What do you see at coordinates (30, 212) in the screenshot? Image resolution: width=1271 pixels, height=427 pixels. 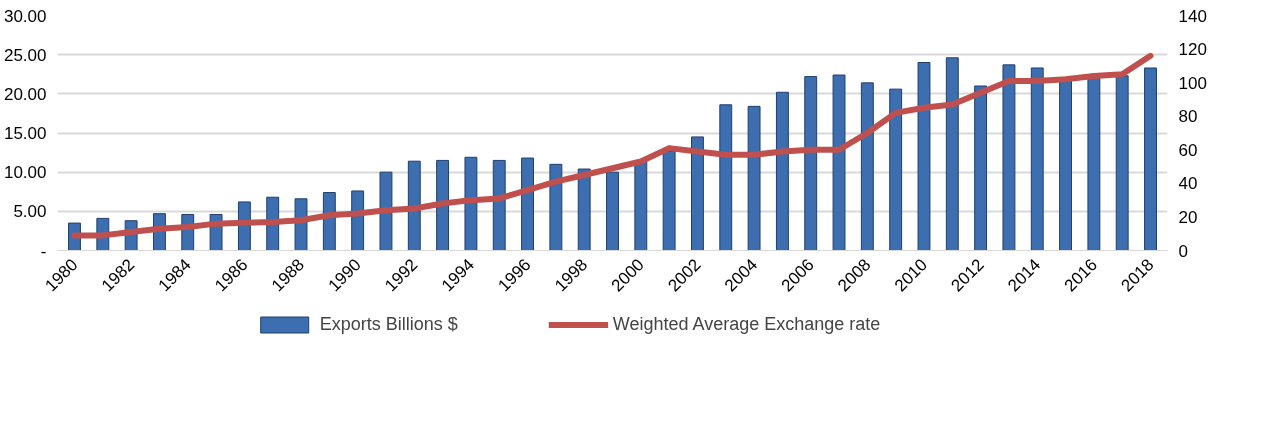 I see `y-tick-label: 5.00` at bounding box center [30, 212].